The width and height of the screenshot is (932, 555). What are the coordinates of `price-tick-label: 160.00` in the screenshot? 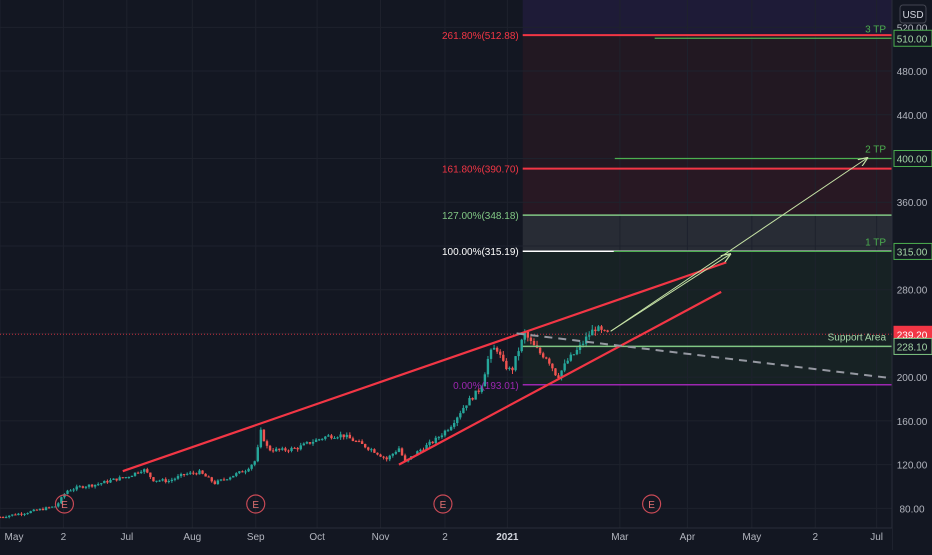 It's located at (912, 422).